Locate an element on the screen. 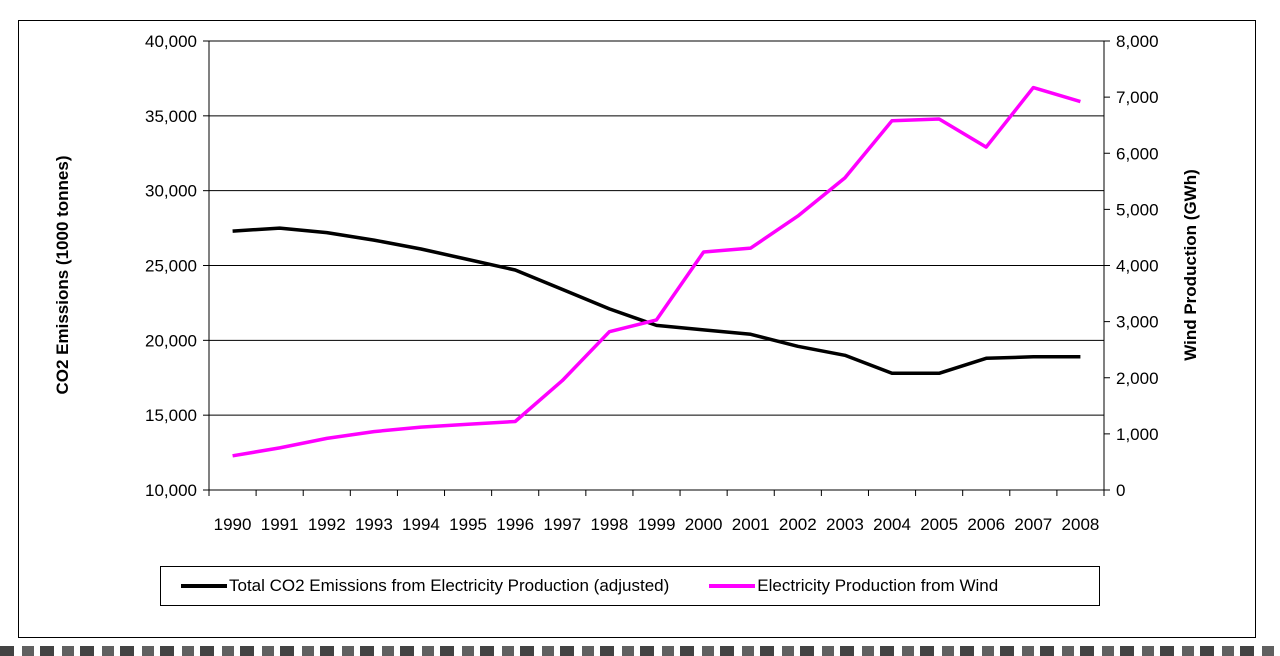 The image size is (1280, 656). x-tick-label: 1992 is located at coordinates (327, 524).